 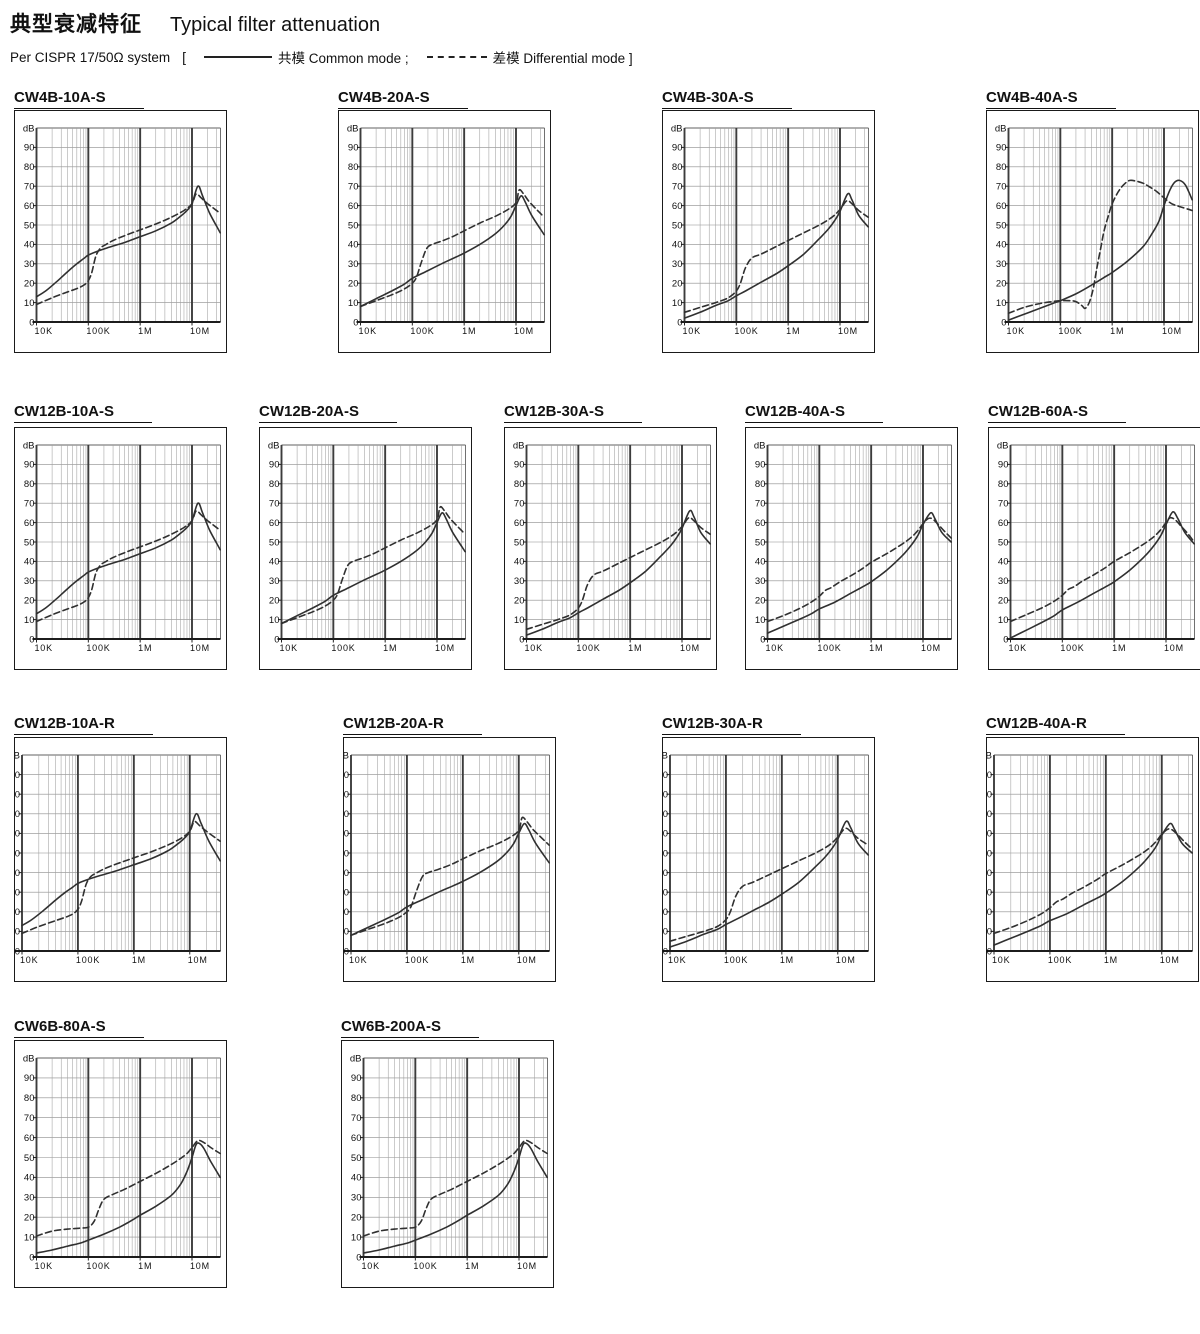 What do you see at coordinates (410, 1027) in the screenshot?
I see `chart-title: CW6B-200A-S` at bounding box center [410, 1027].